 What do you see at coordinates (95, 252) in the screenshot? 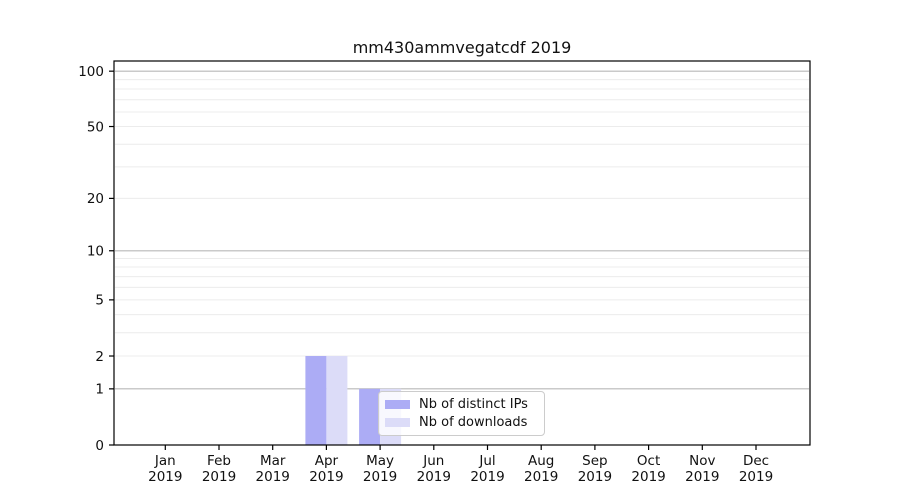
I see `y-tick-label: 10` at bounding box center [95, 252].